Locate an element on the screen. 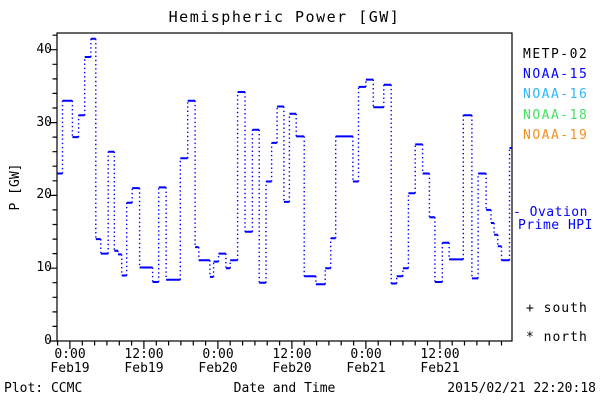 Image resolution: width=600 pixels, height=400 pixels. y-tick-label: 0 is located at coordinates (48, 340).